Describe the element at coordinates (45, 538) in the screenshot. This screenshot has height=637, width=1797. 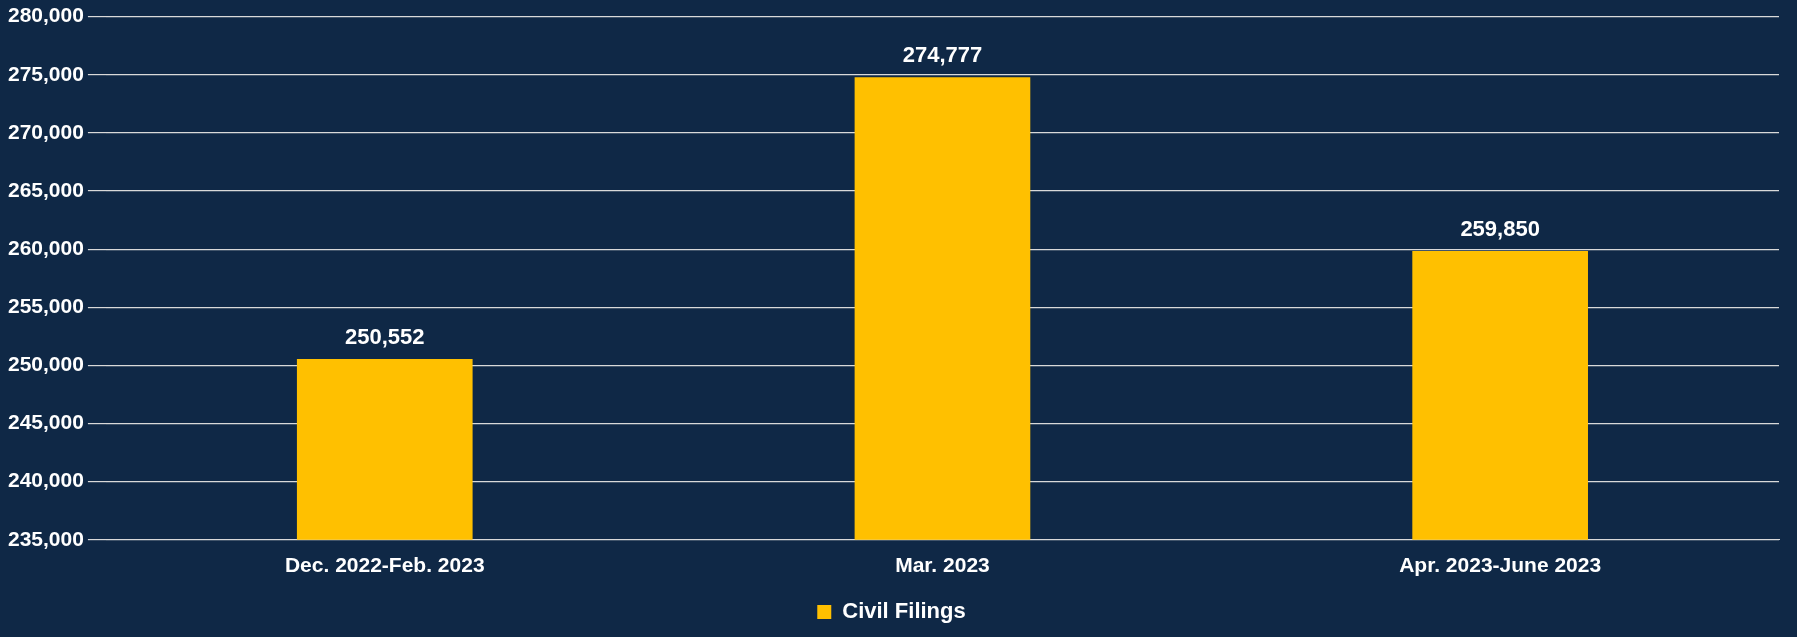
I see `y-tick-label: 235,000` at that location.